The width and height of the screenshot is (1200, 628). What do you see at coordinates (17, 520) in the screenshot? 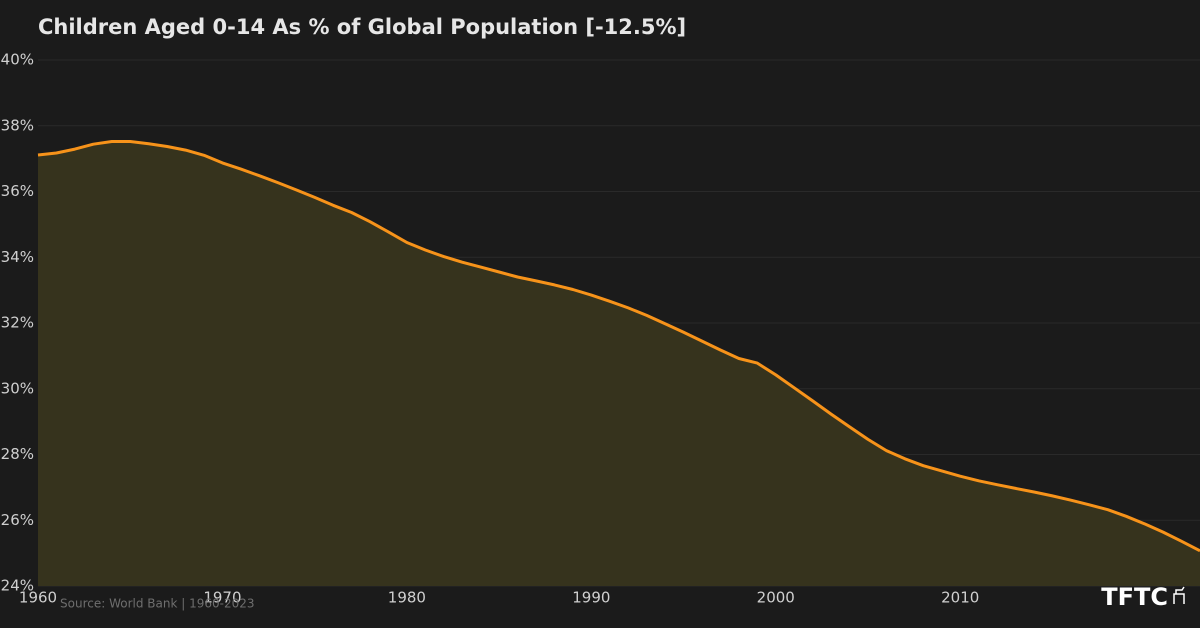
I see `y-tick-label: 26%` at bounding box center [17, 520].